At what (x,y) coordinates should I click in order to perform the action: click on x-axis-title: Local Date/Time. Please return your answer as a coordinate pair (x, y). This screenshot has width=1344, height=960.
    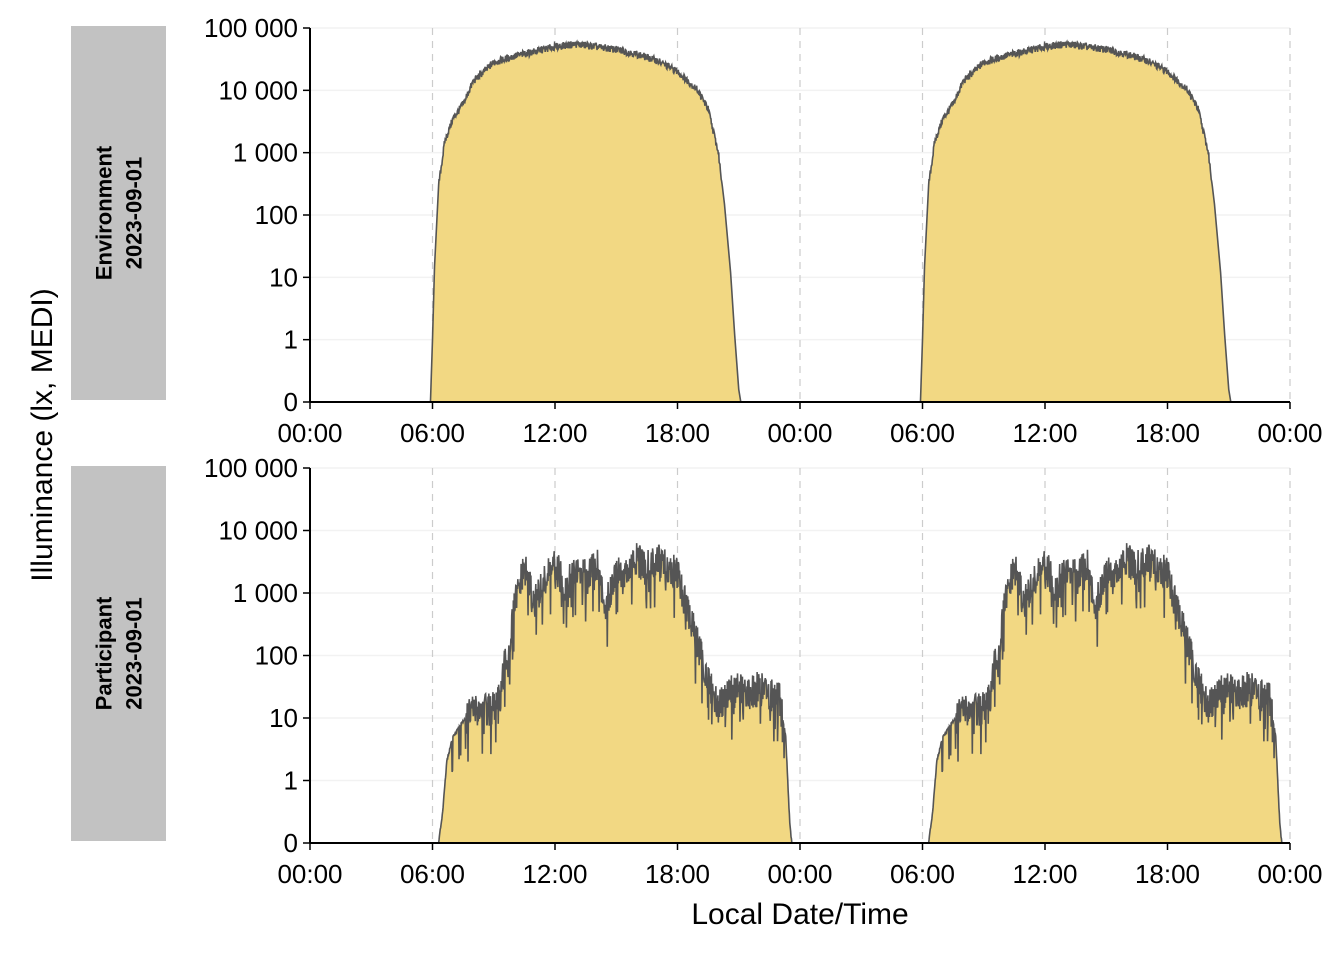
    Looking at the image, I should click on (799, 914).